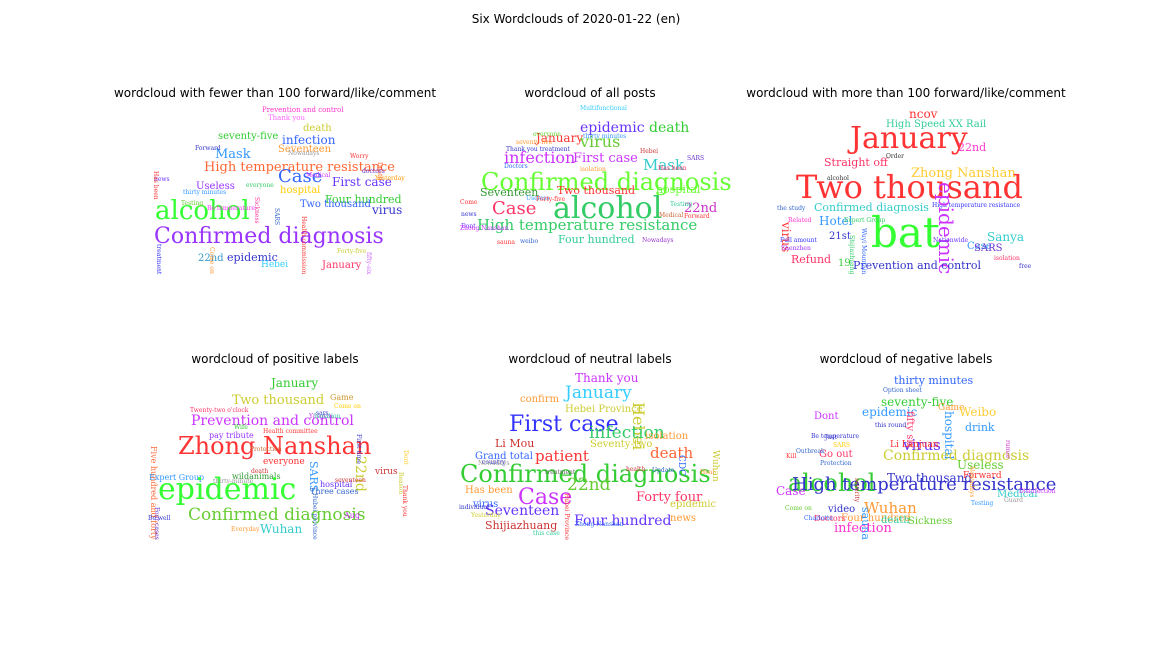 Image resolution: width=1152 pixels, height=648 pixels. Describe the element at coordinates (233, 481) in the screenshot. I see `word: thirty-minute` at that location.